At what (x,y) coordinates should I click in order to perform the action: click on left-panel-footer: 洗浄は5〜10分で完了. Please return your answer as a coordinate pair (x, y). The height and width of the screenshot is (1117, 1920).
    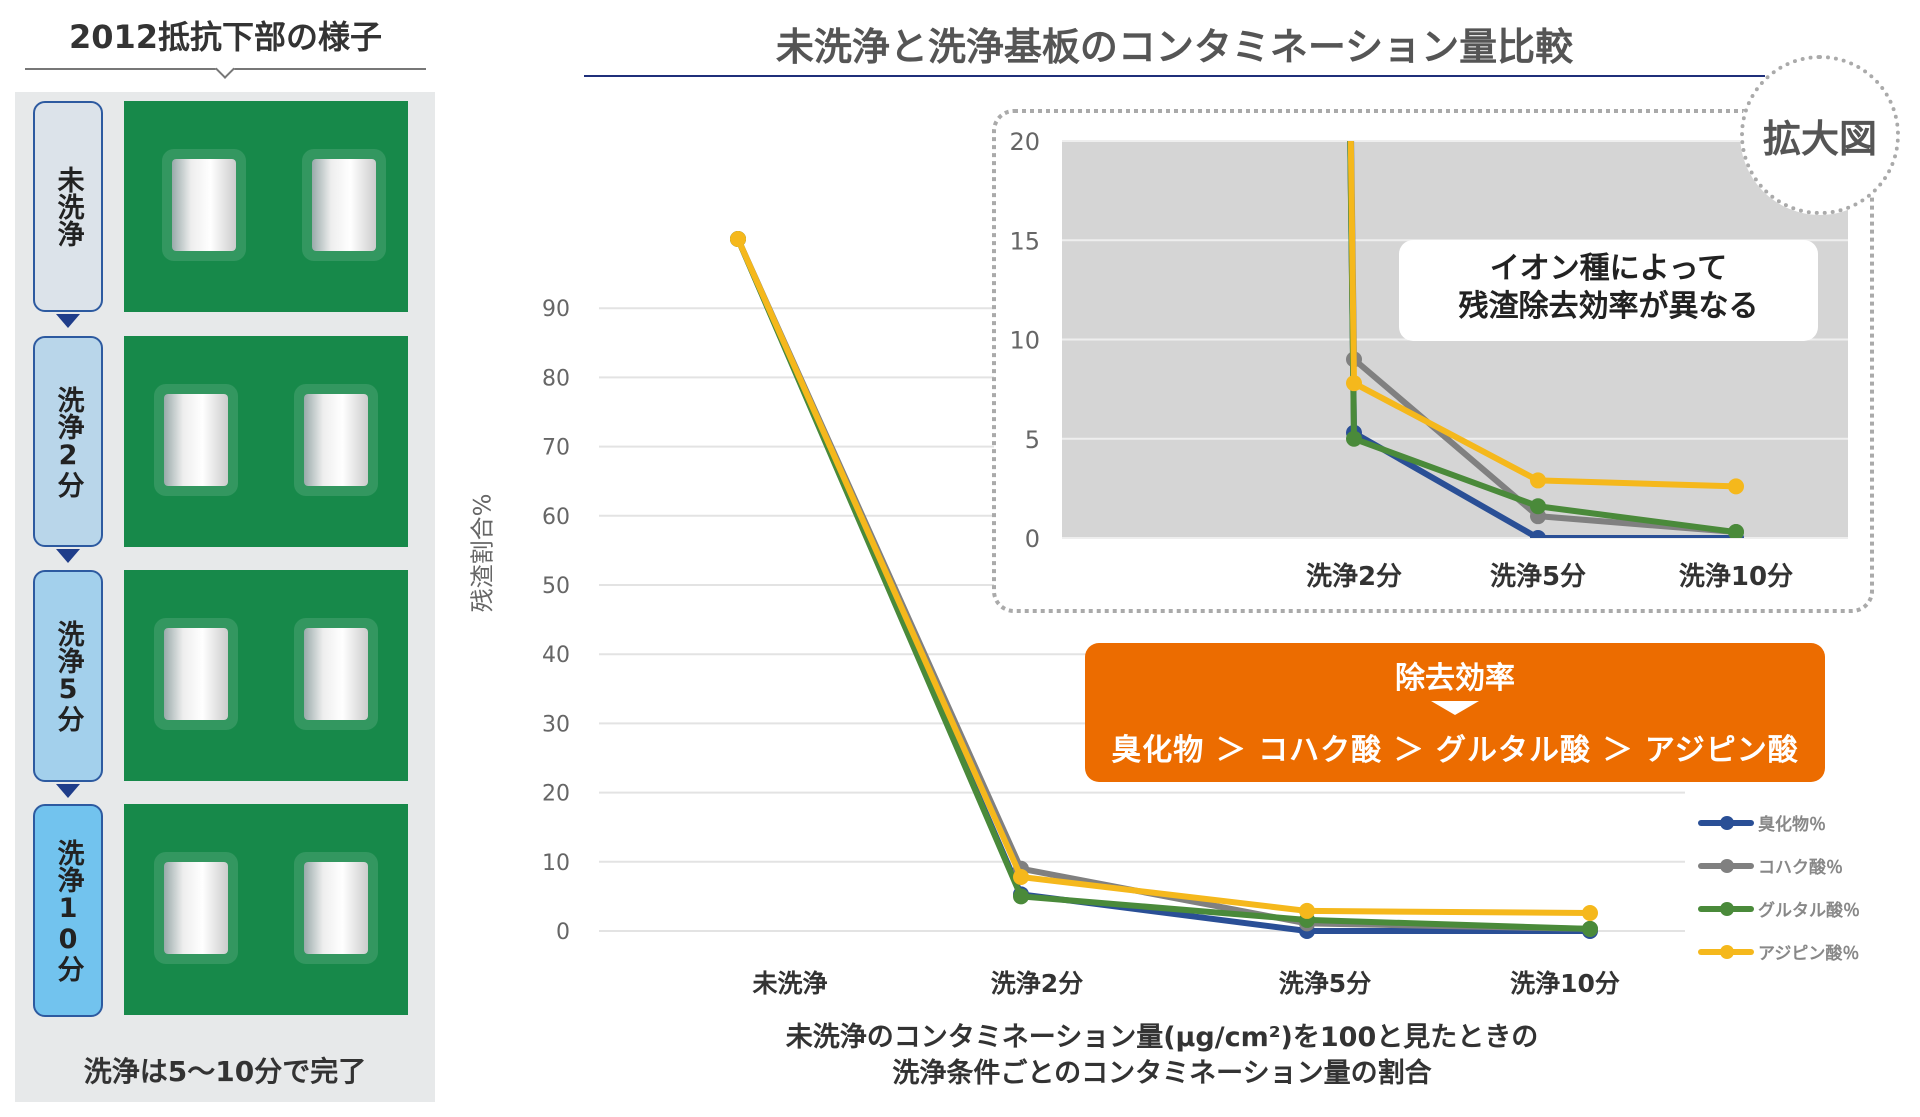
    Looking at the image, I should click on (225, 1071).